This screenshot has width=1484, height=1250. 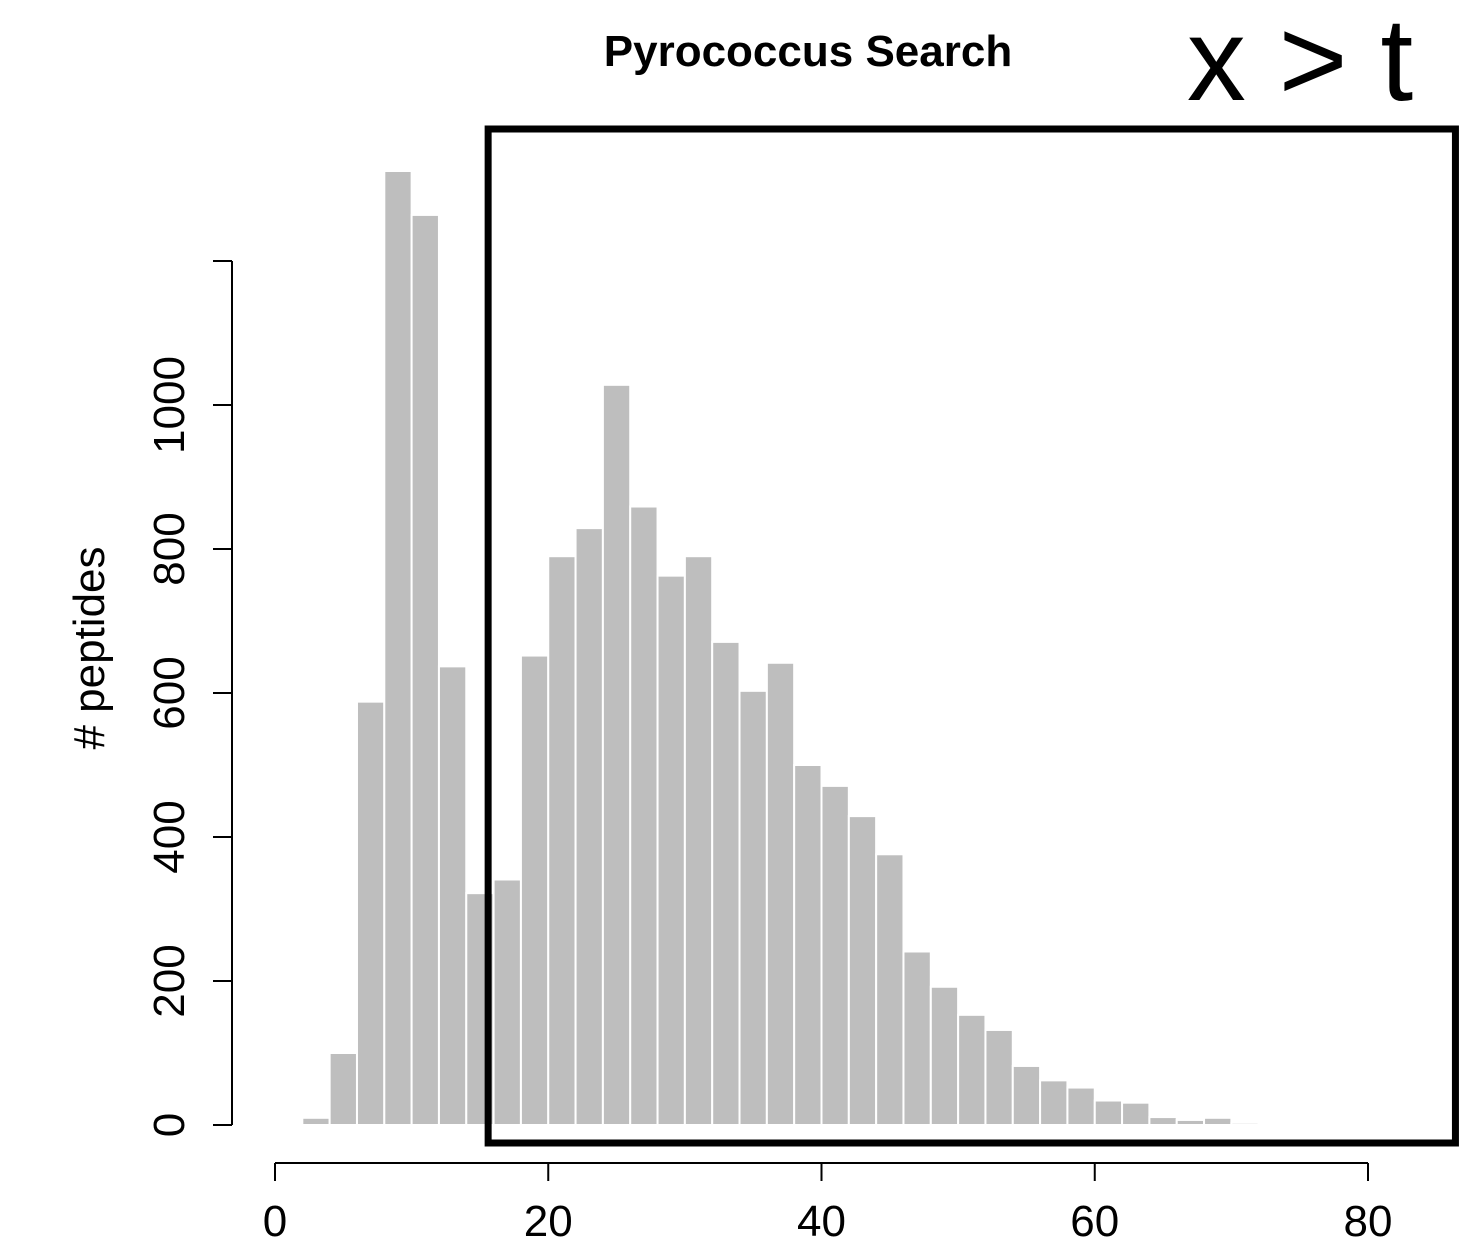 I want to click on y-axis-label: # peptides, so click(x=89, y=647).